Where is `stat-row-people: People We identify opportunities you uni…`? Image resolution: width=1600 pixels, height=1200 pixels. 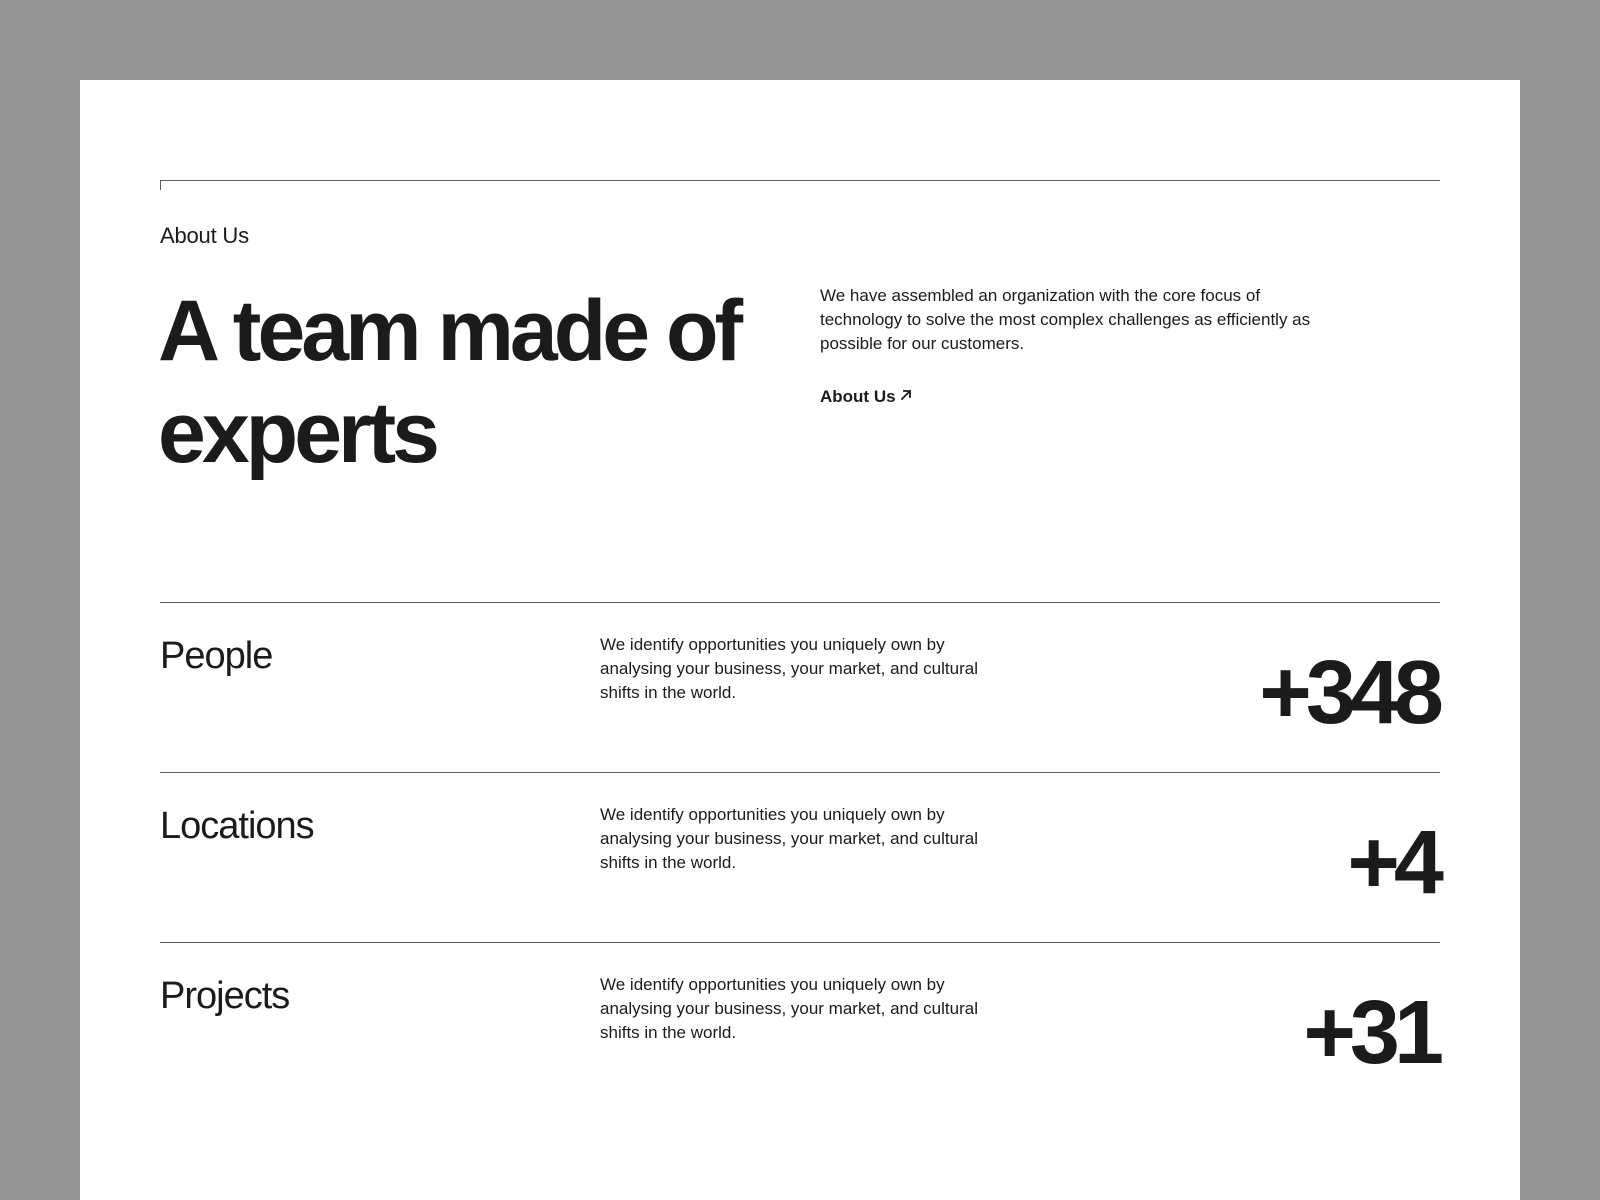 stat-row-people: People We identify opportunities you uni… is located at coordinates (802, 687).